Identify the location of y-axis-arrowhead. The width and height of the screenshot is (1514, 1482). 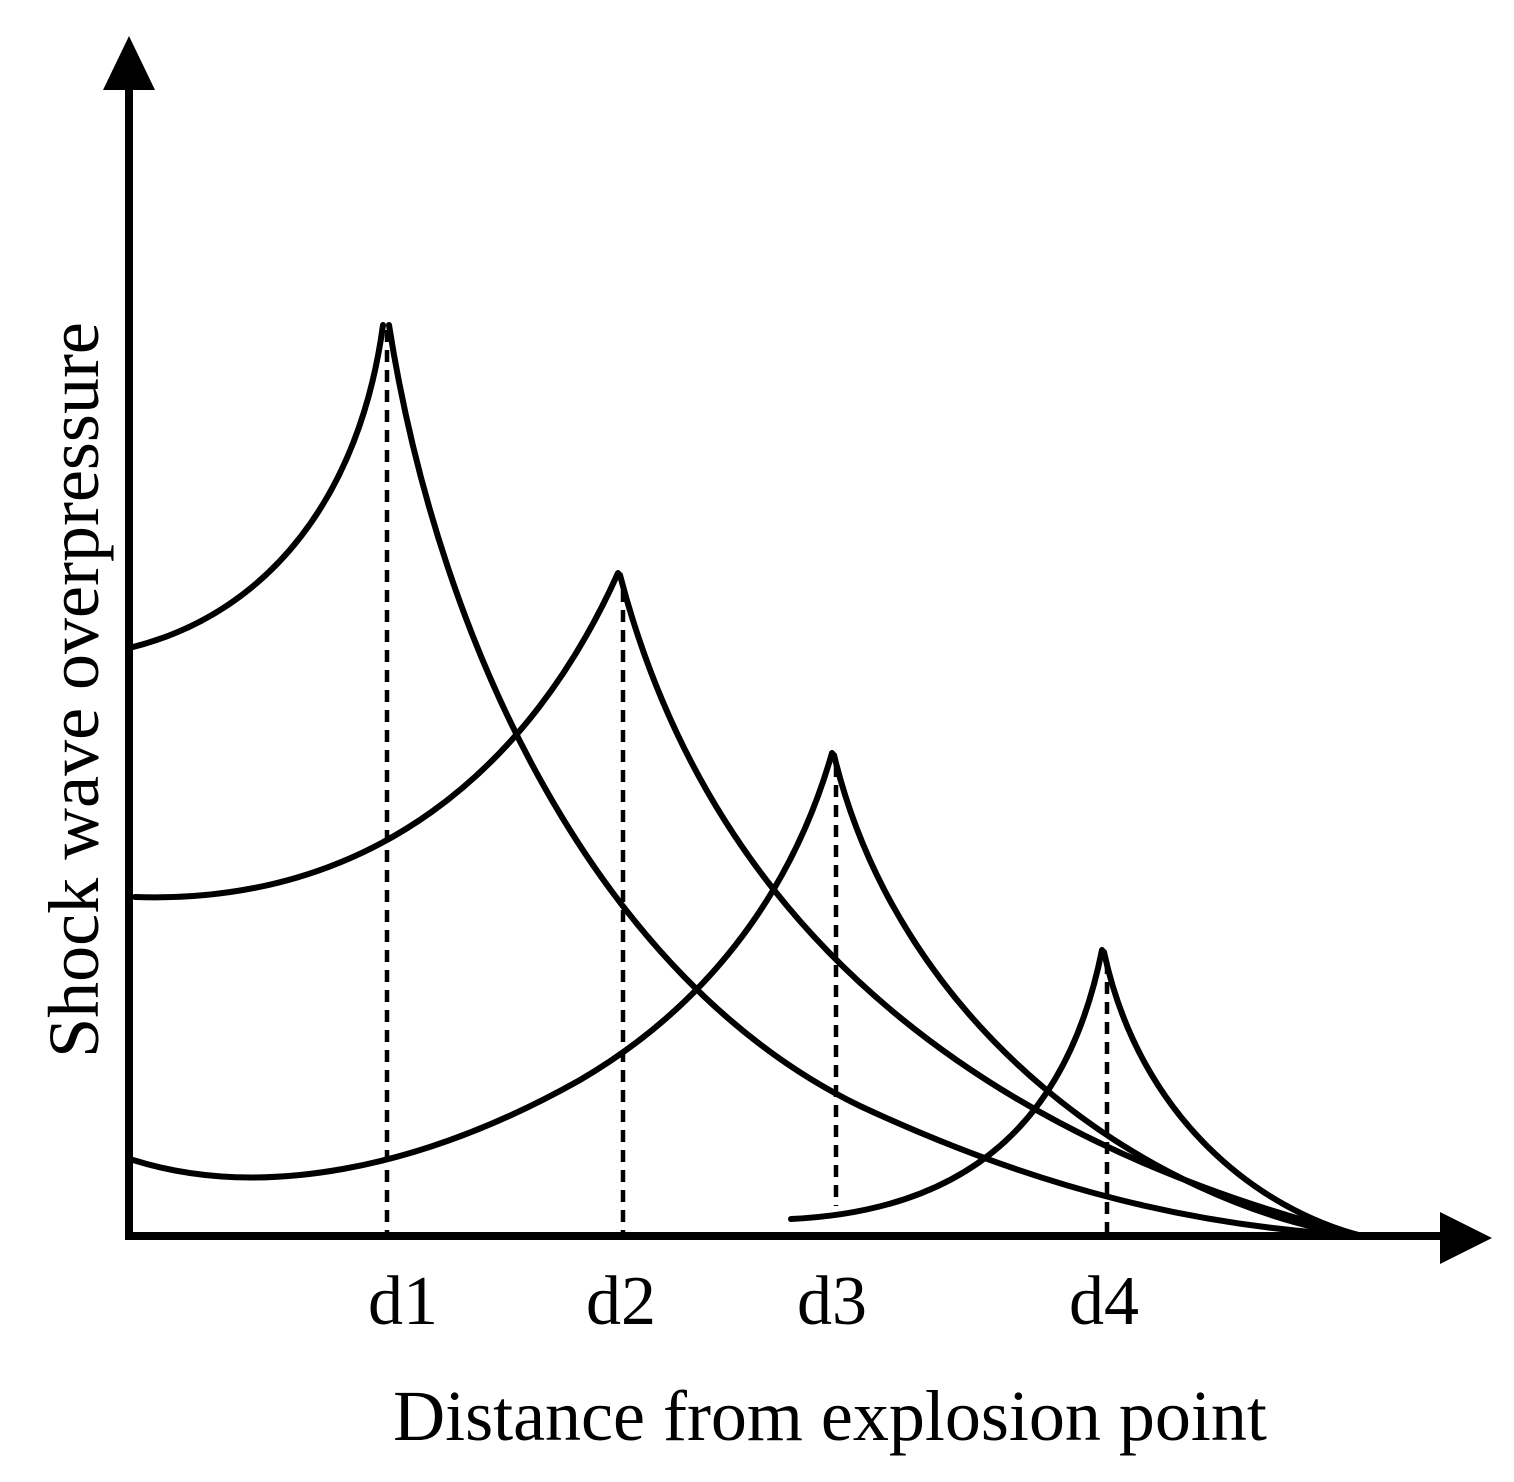
(129, 63).